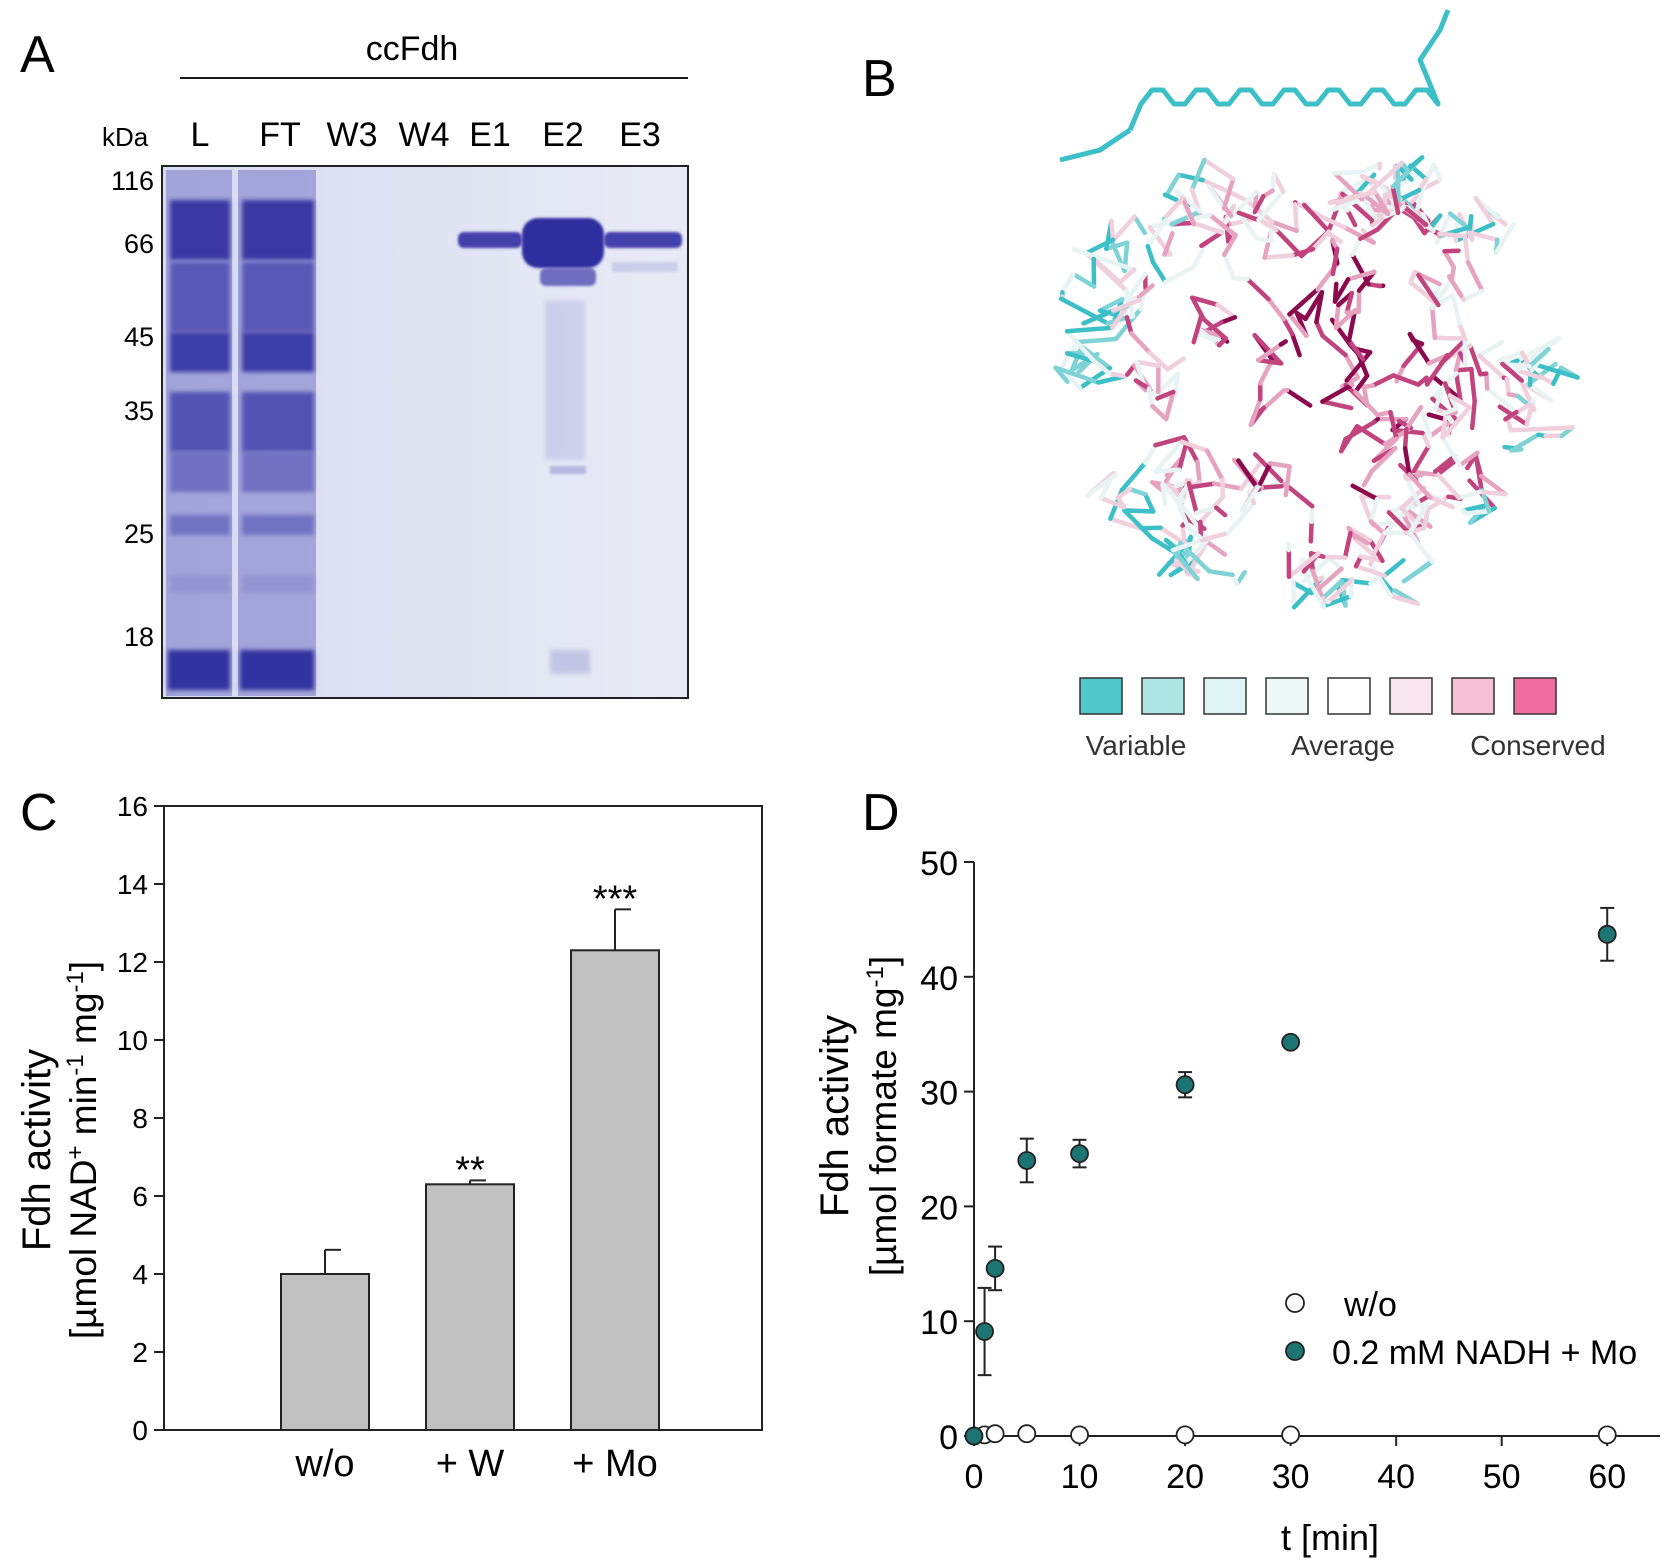  I want to click on marker-label-18: 18, so click(139, 637).